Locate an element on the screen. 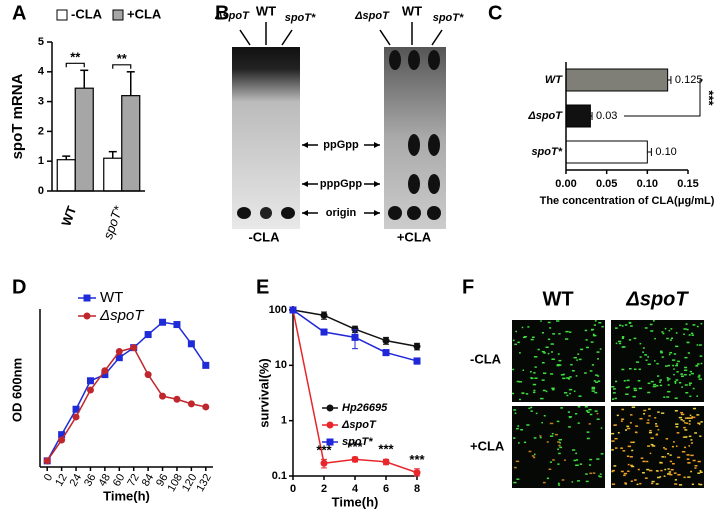  value-label: 0.125 is located at coordinates (689, 80).